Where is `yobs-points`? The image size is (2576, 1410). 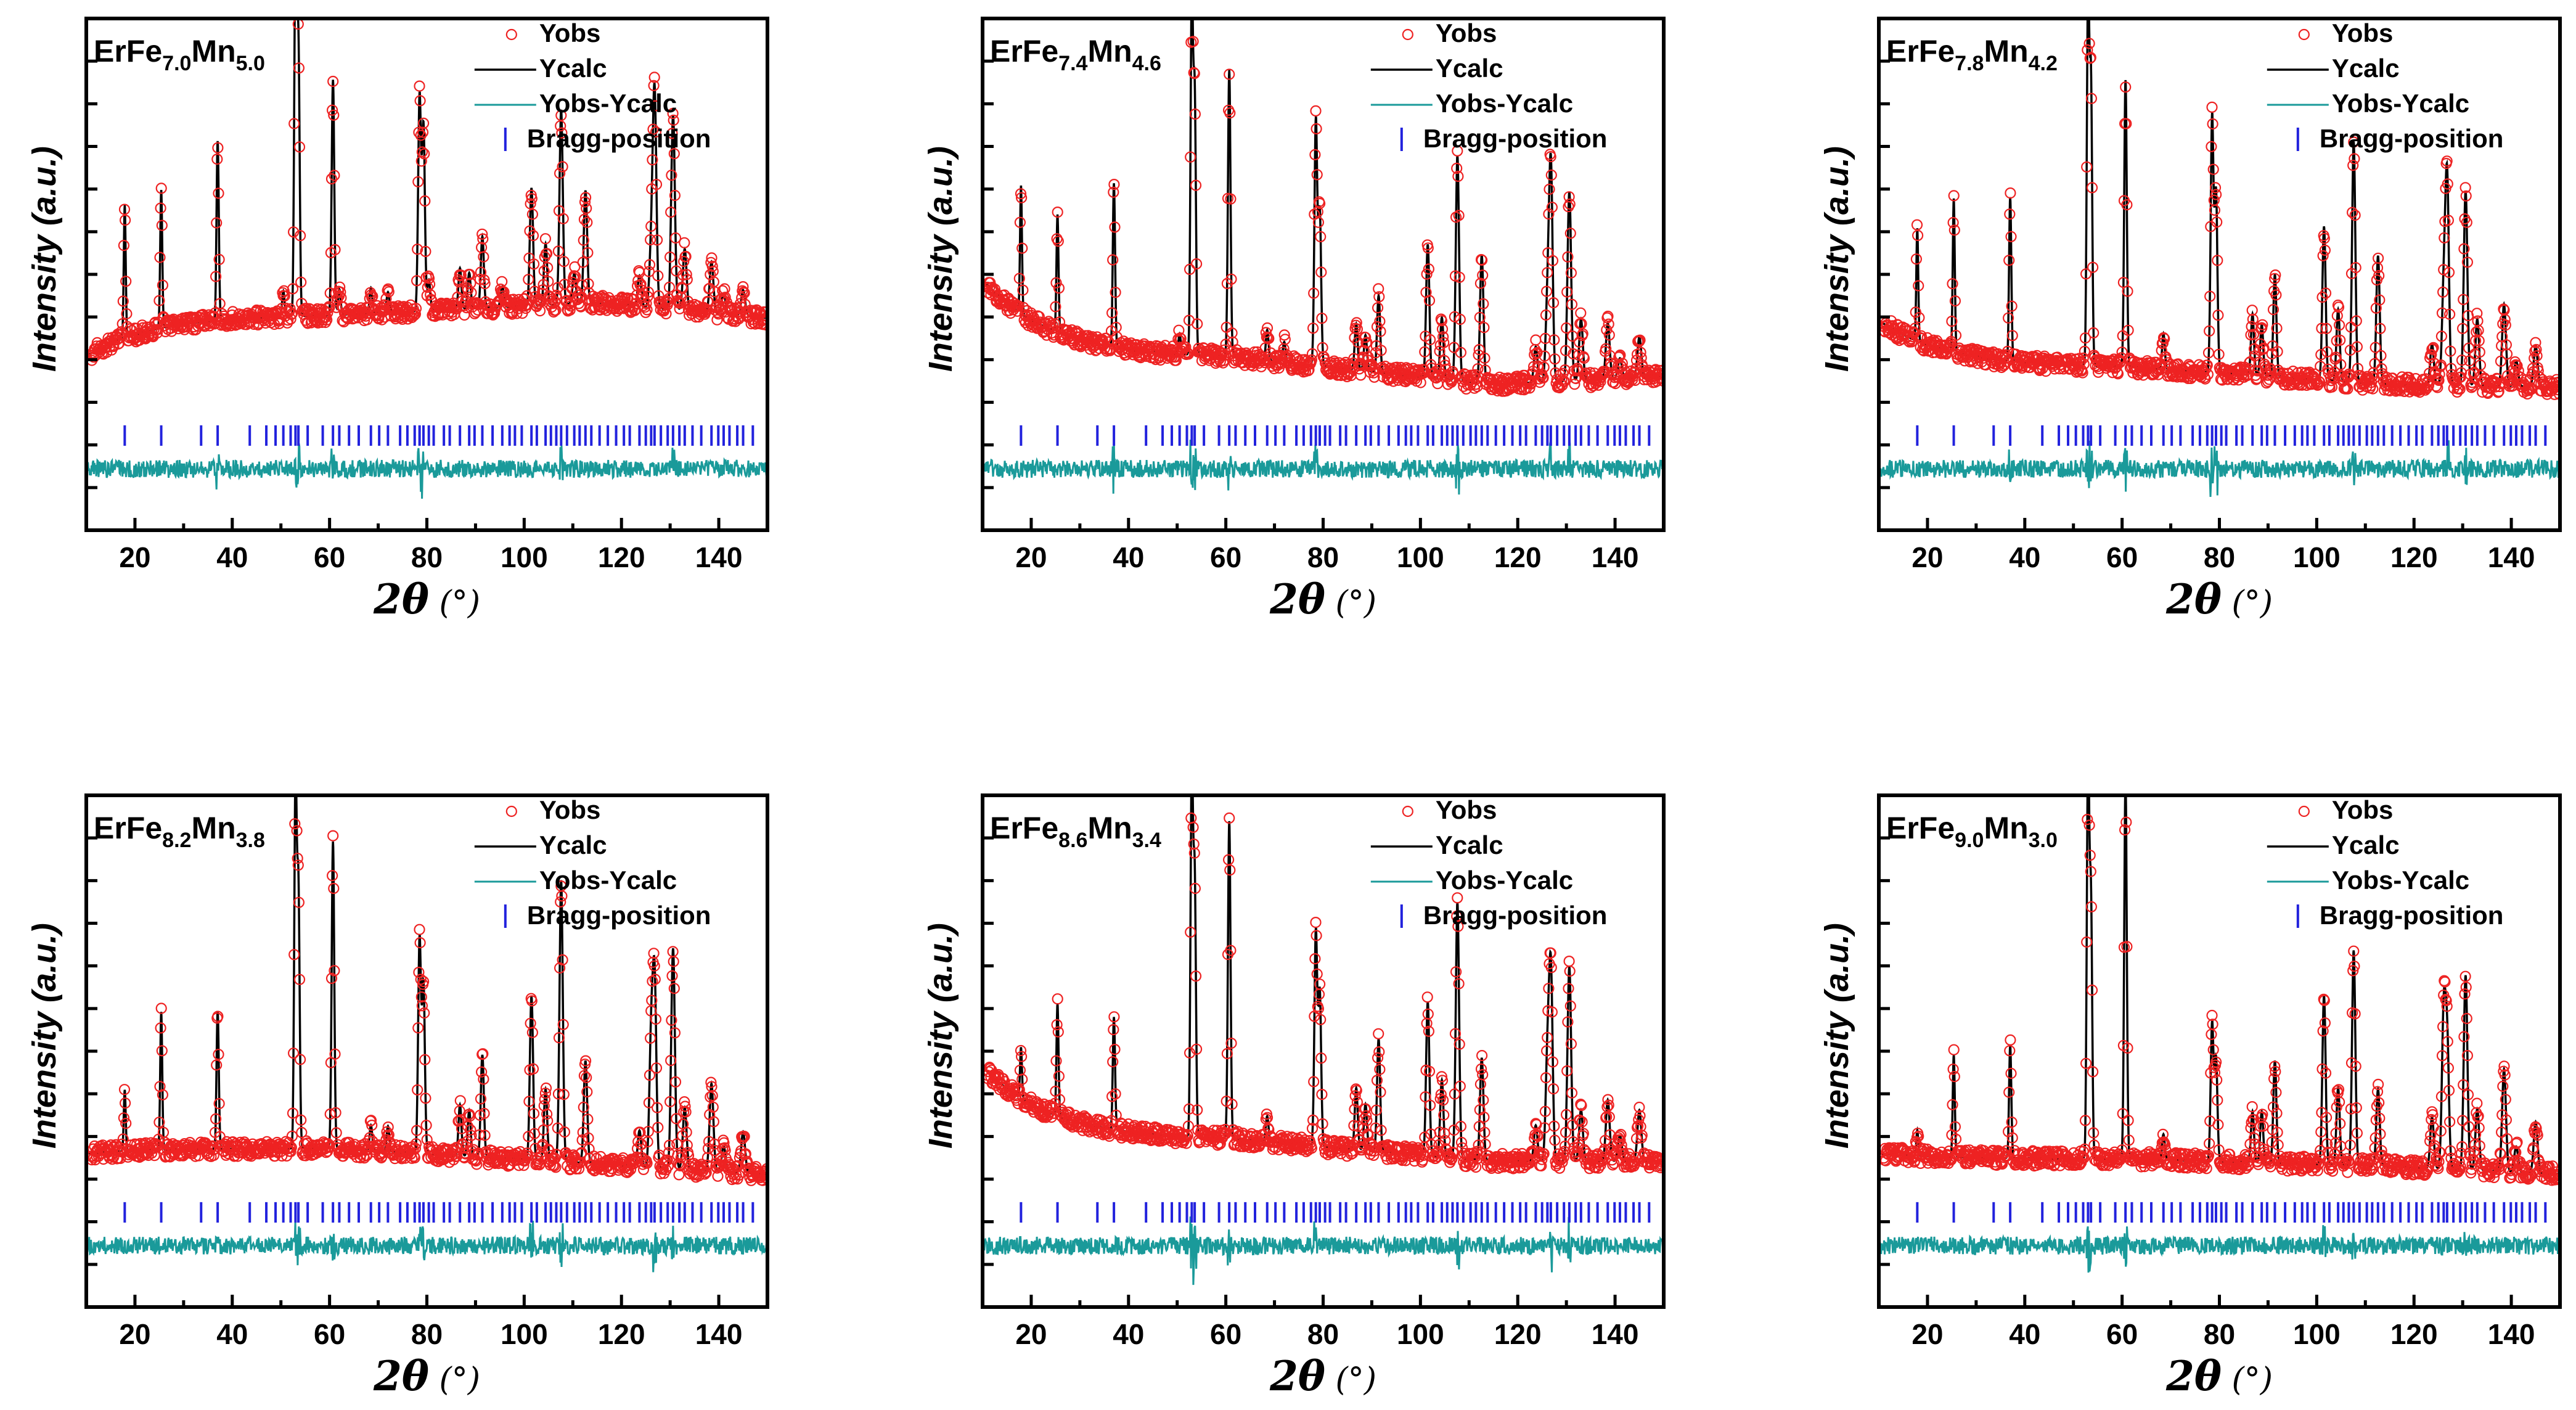
yobs-points is located at coordinates (1325, 961).